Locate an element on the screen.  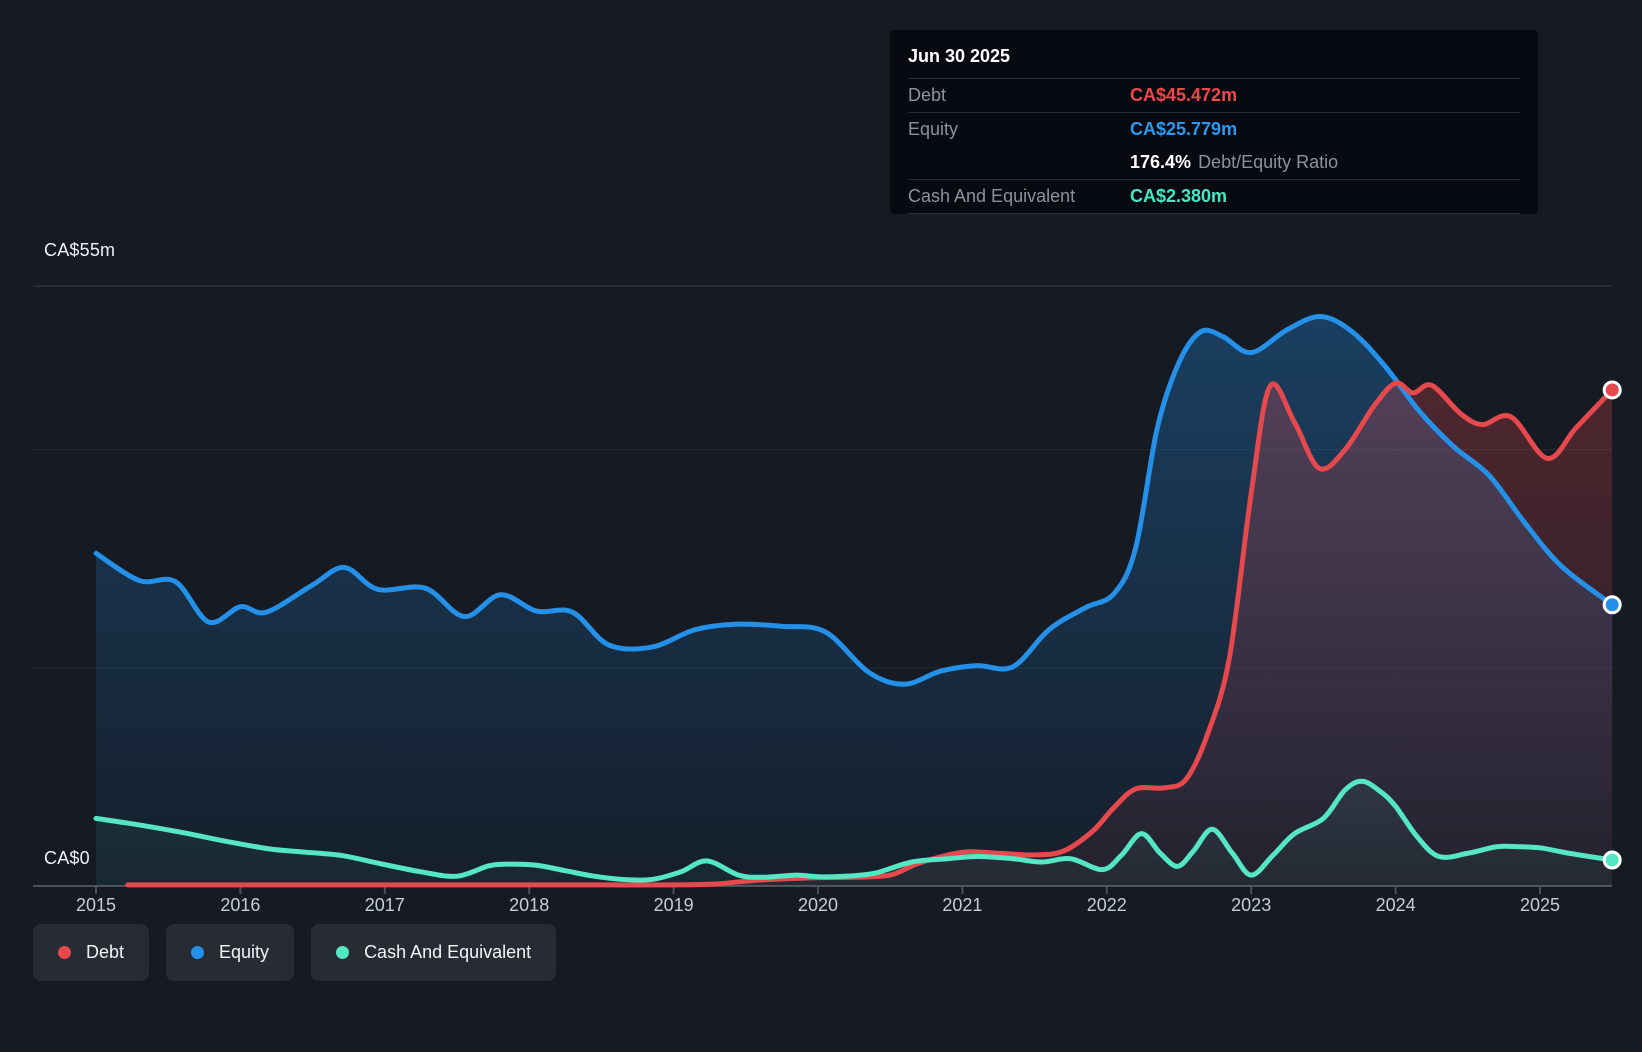
cash-dot-icon is located at coordinates (343, 952).